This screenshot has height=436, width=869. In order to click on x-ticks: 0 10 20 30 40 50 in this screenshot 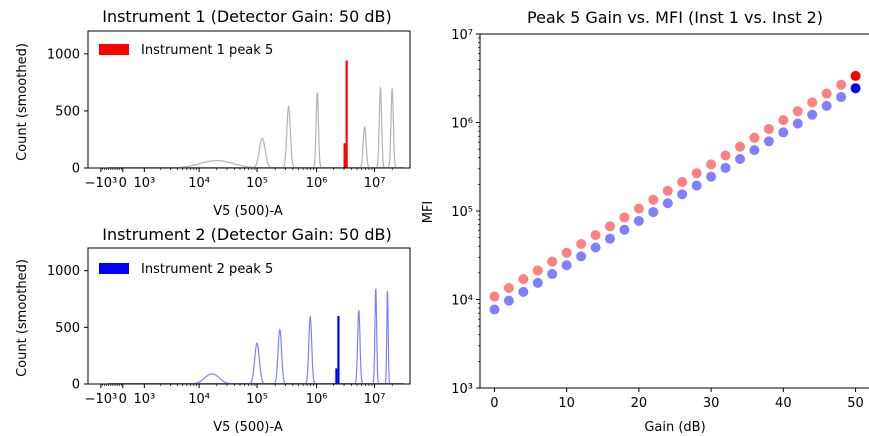, I will do `click(677, 399)`.